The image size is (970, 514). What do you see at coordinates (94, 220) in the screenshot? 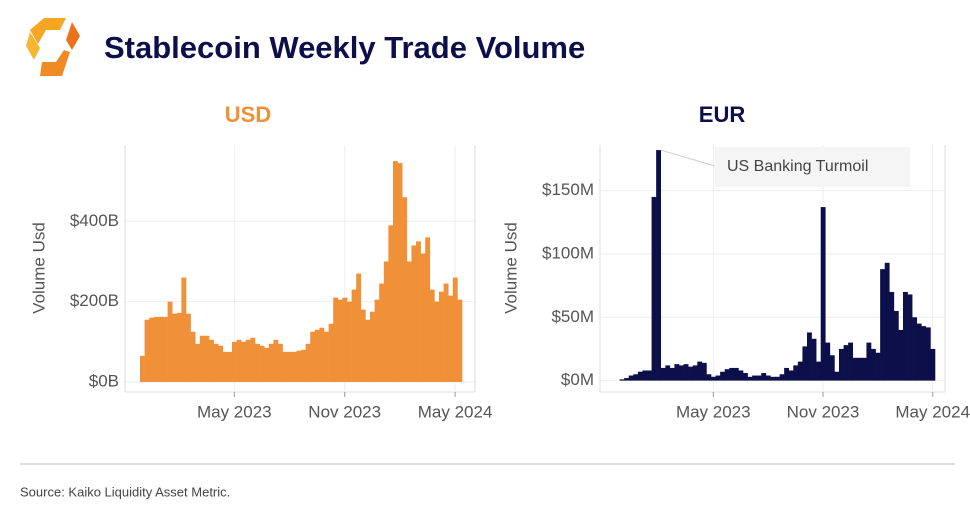
I see `y-tick-label: $400B` at bounding box center [94, 220].